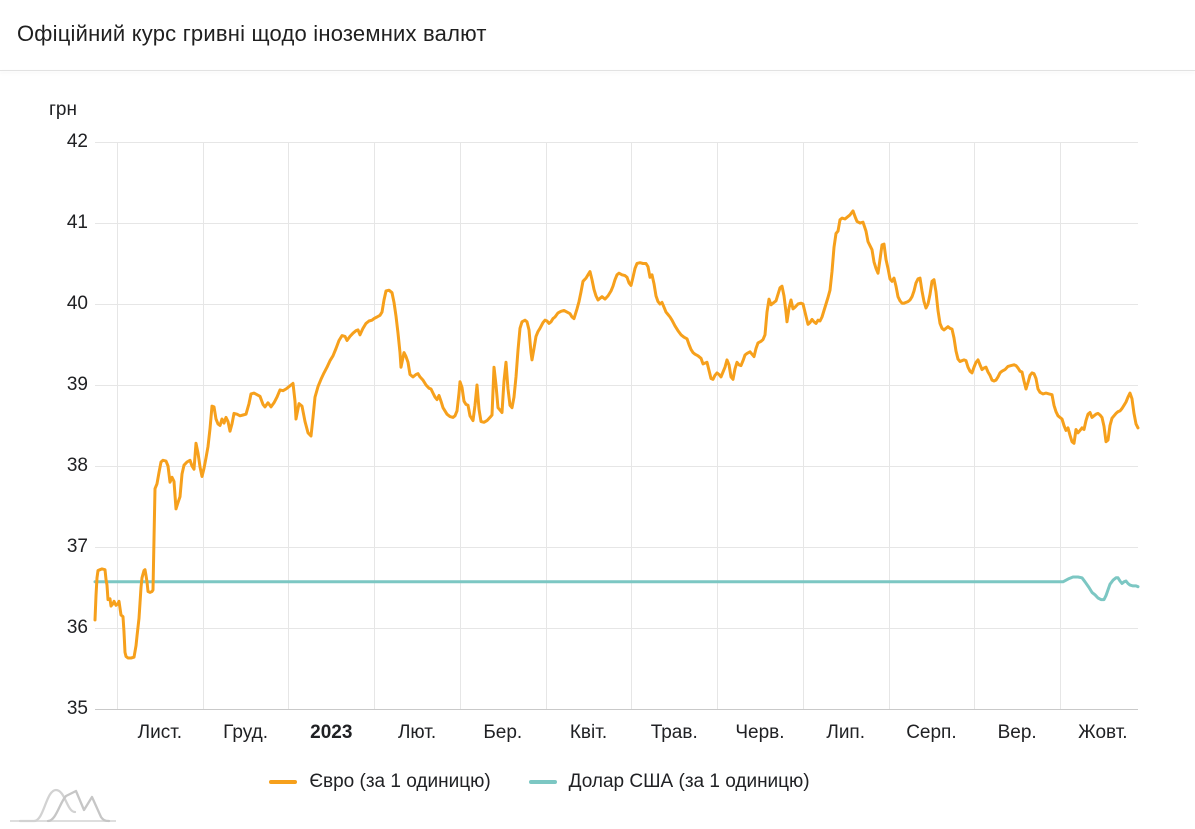  I want to click on x-tick-label: Черв., so click(760, 732).